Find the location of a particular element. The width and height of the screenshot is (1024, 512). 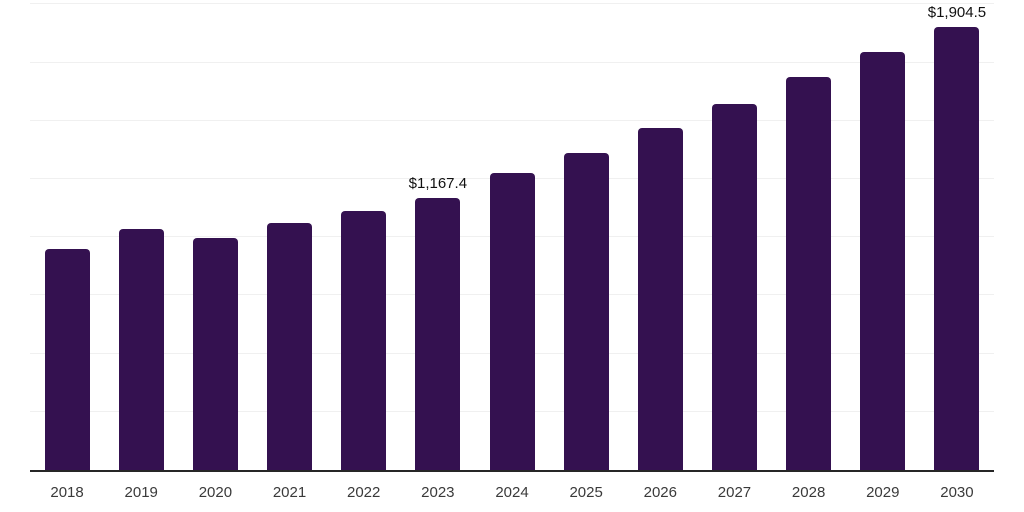

x-axis-tick-label-2029: 2029 is located at coordinates (883, 492).